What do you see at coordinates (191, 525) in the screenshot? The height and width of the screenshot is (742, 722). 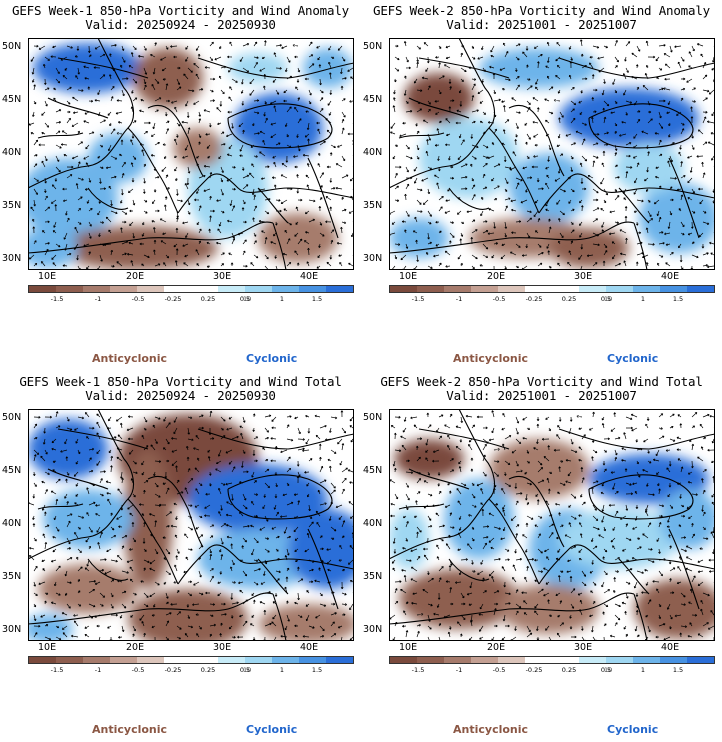 I see `map-canvas` at bounding box center [191, 525].